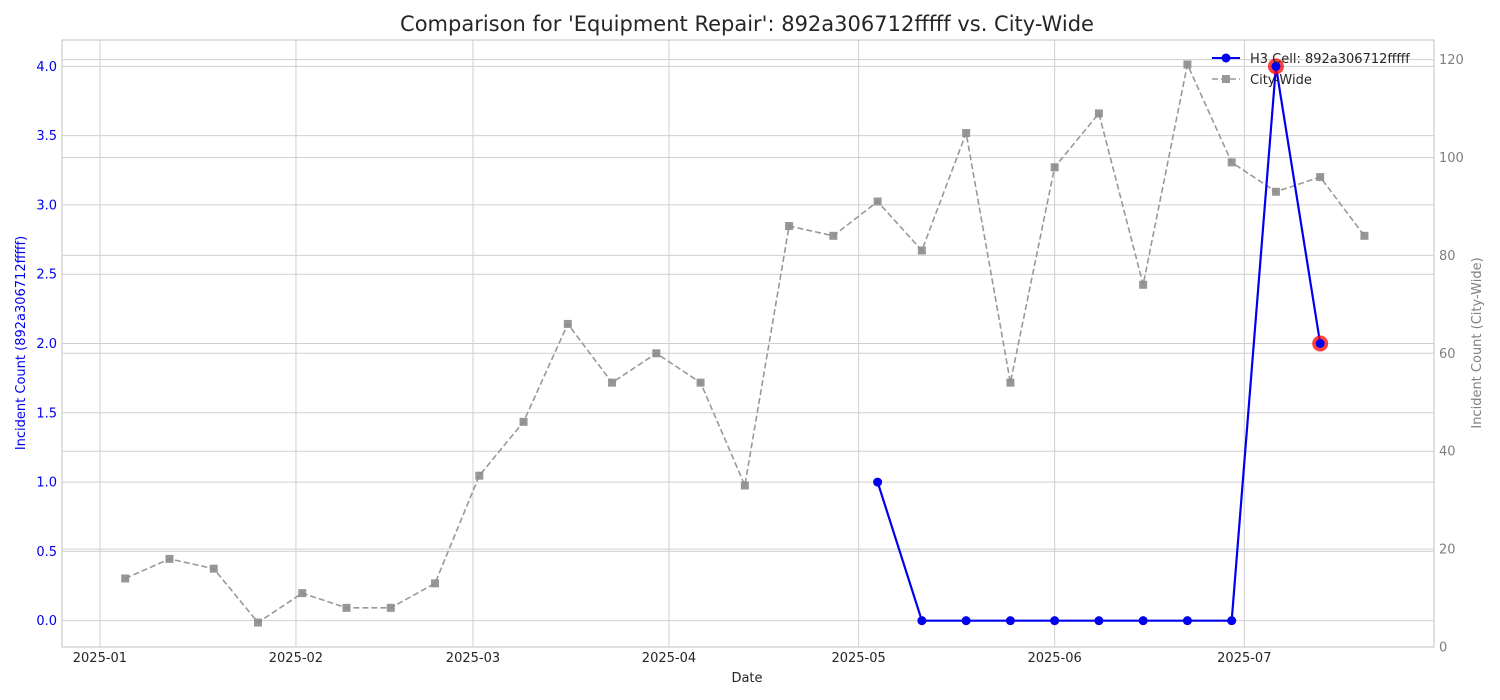  What do you see at coordinates (1054, 658) in the screenshot?
I see `x-tick-label: 2025-06` at bounding box center [1054, 658].